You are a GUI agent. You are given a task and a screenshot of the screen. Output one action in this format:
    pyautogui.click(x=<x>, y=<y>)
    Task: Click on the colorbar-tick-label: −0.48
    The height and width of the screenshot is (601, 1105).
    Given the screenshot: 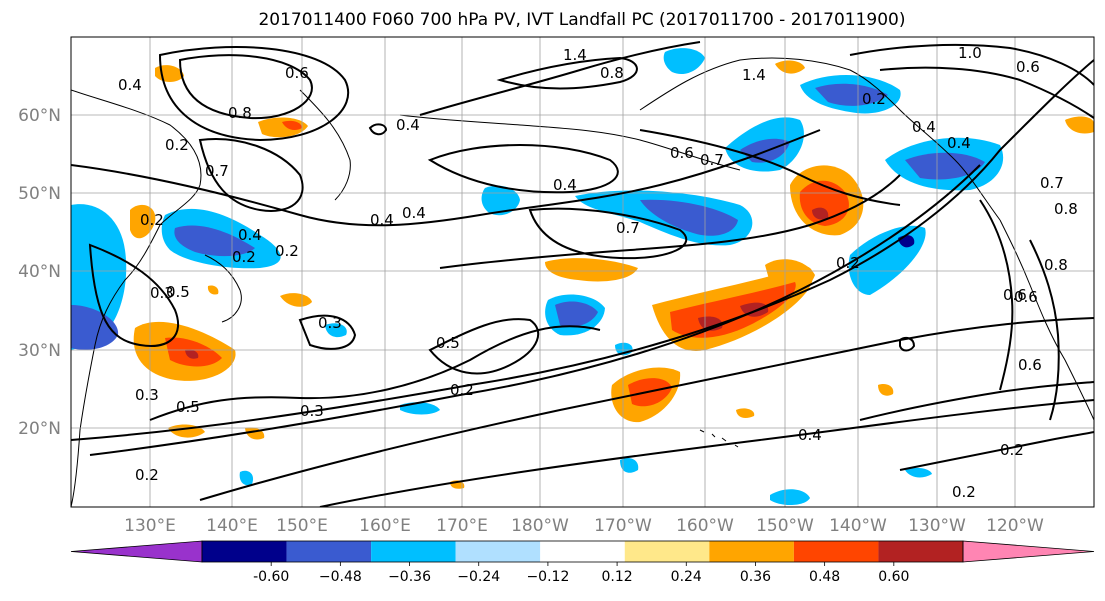 What is the action you would take?
    pyautogui.click(x=340, y=577)
    